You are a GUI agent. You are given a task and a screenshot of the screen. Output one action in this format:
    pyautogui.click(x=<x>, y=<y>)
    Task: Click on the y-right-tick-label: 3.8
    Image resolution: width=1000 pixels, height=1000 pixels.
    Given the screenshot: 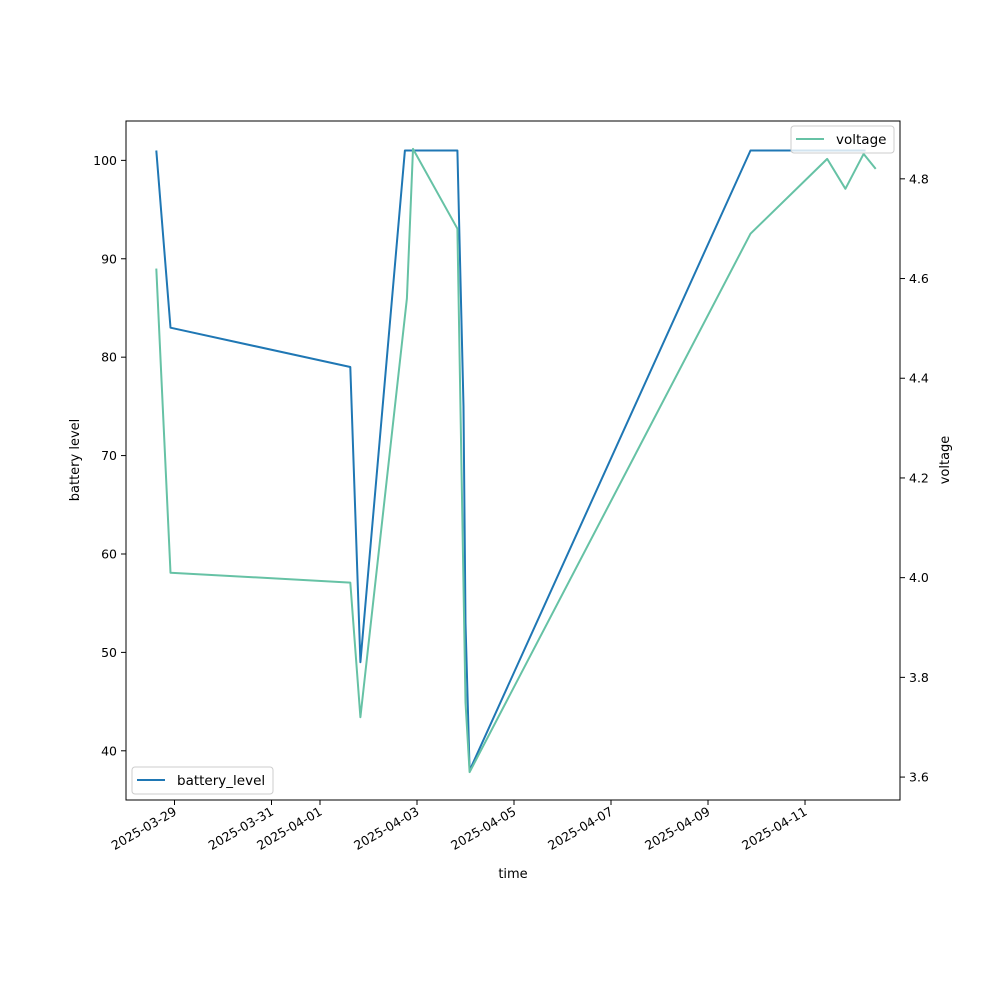 What is the action you would take?
    pyautogui.click(x=919, y=677)
    